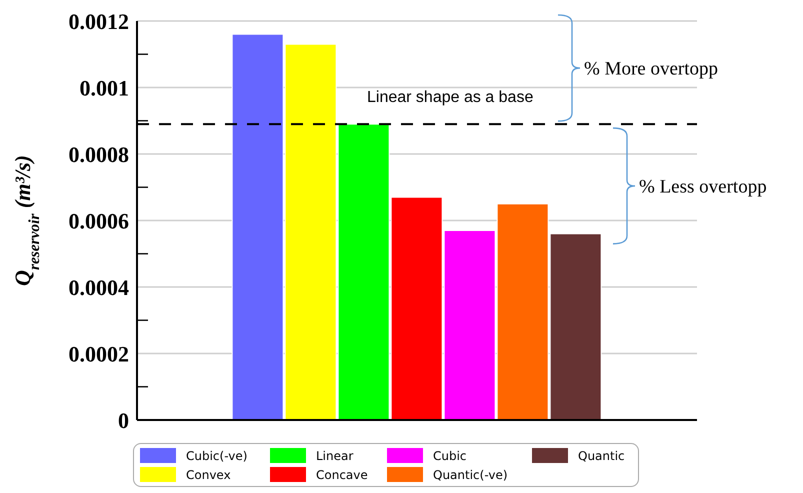 This screenshot has height=493, width=803. Describe the element at coordinates (470, 475) in the screenshot. I see `legend-label: Quantic(-ve)` at that location.